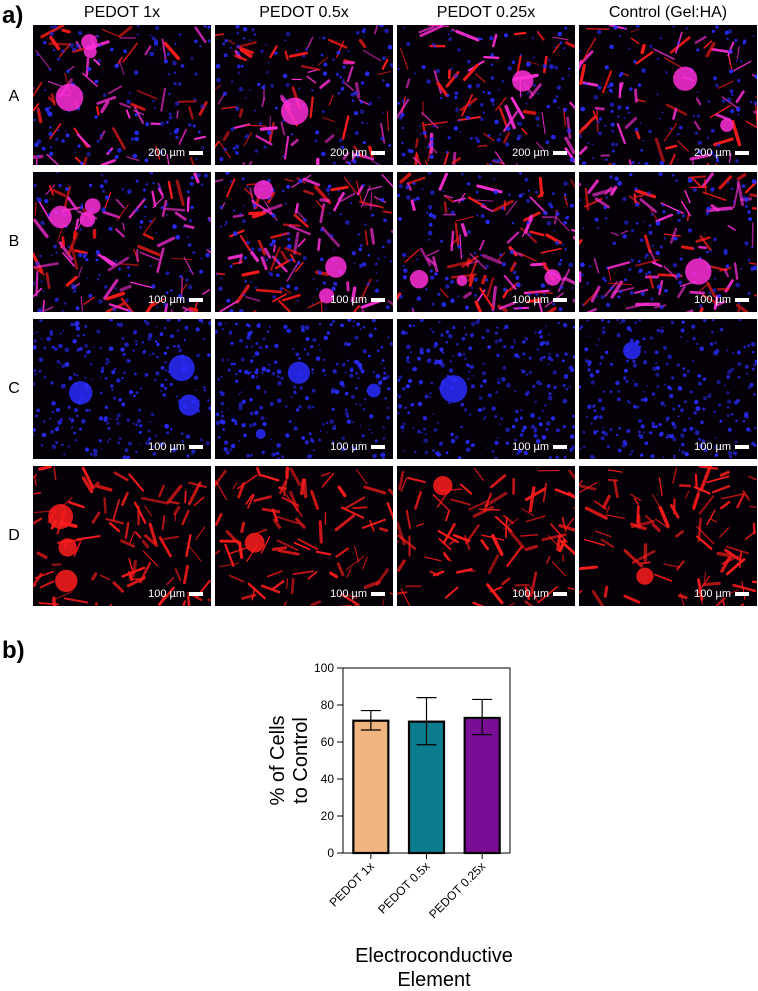 This screenshot has height=991, width=758. Describe the element at coordinates (403, 887) in the screenshot. I see `x-tick-label: PEDOT 0.5x` at that location.